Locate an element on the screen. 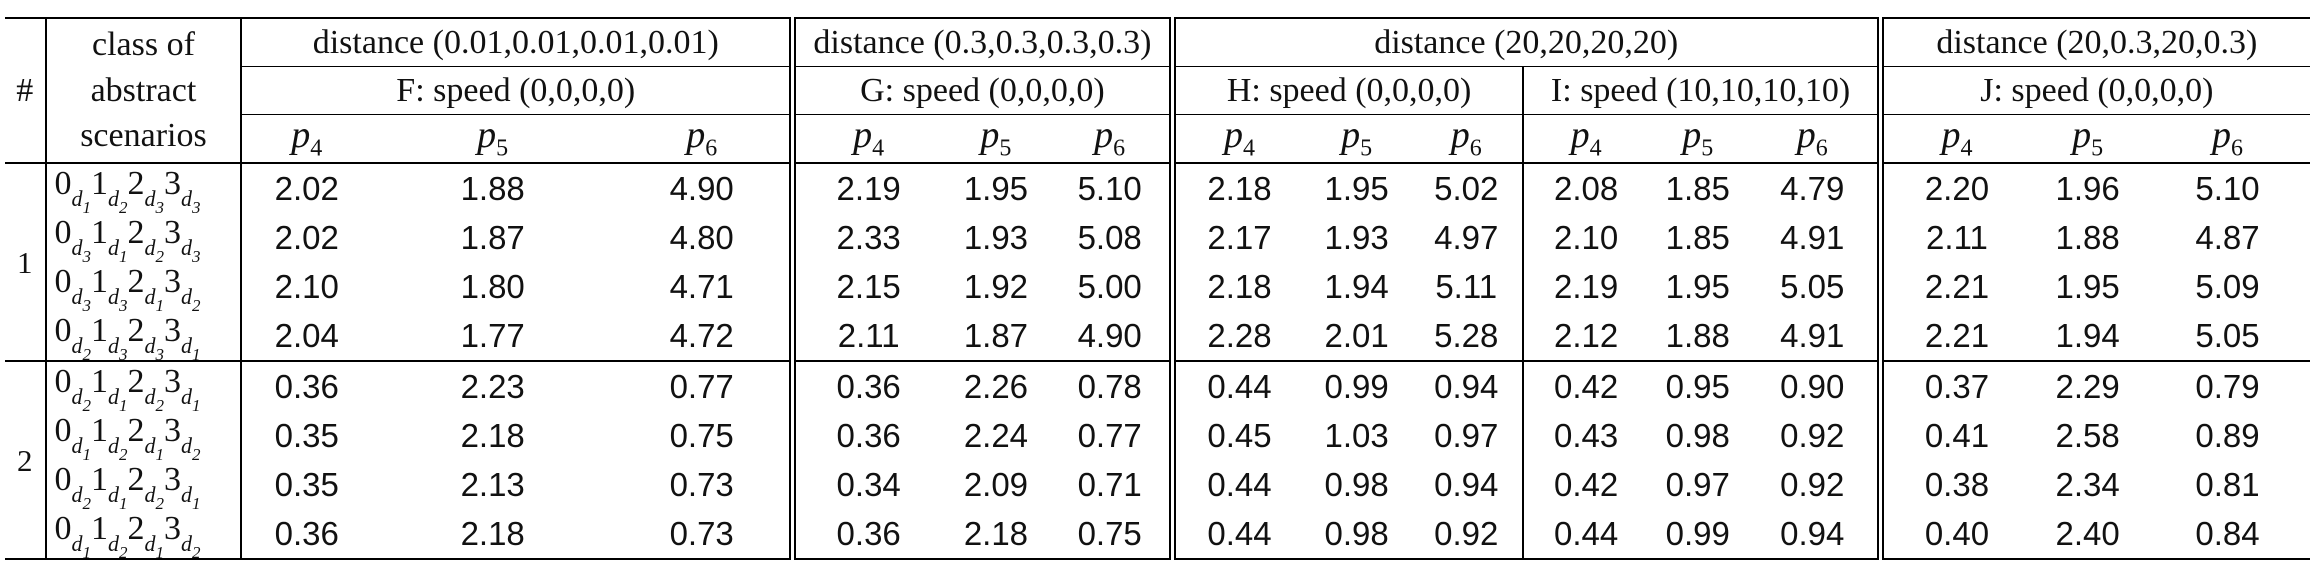  distance-header: distance (20,20,20,20) is located at coordinates (1524, 42).